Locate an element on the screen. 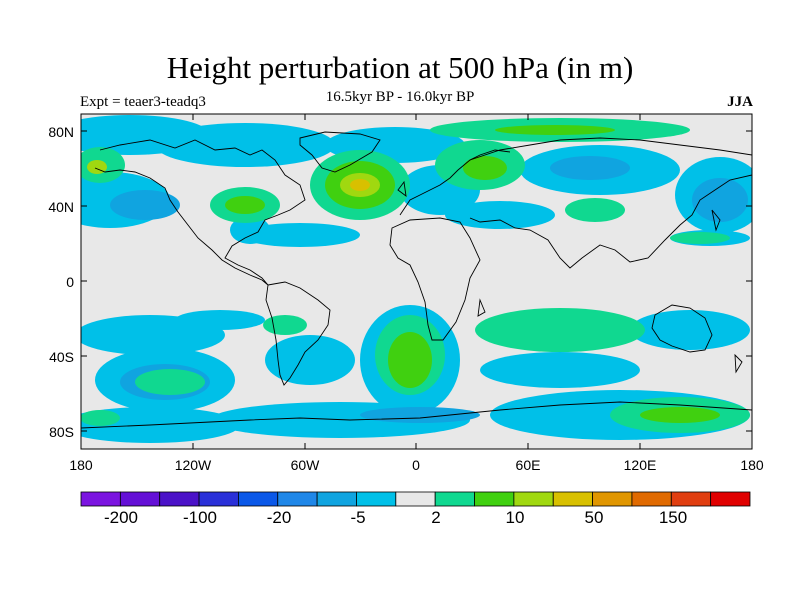 The image size is (800, 600). experiment-label: Expt = teaer3-teadq3 is located at coordinates (143, 102).